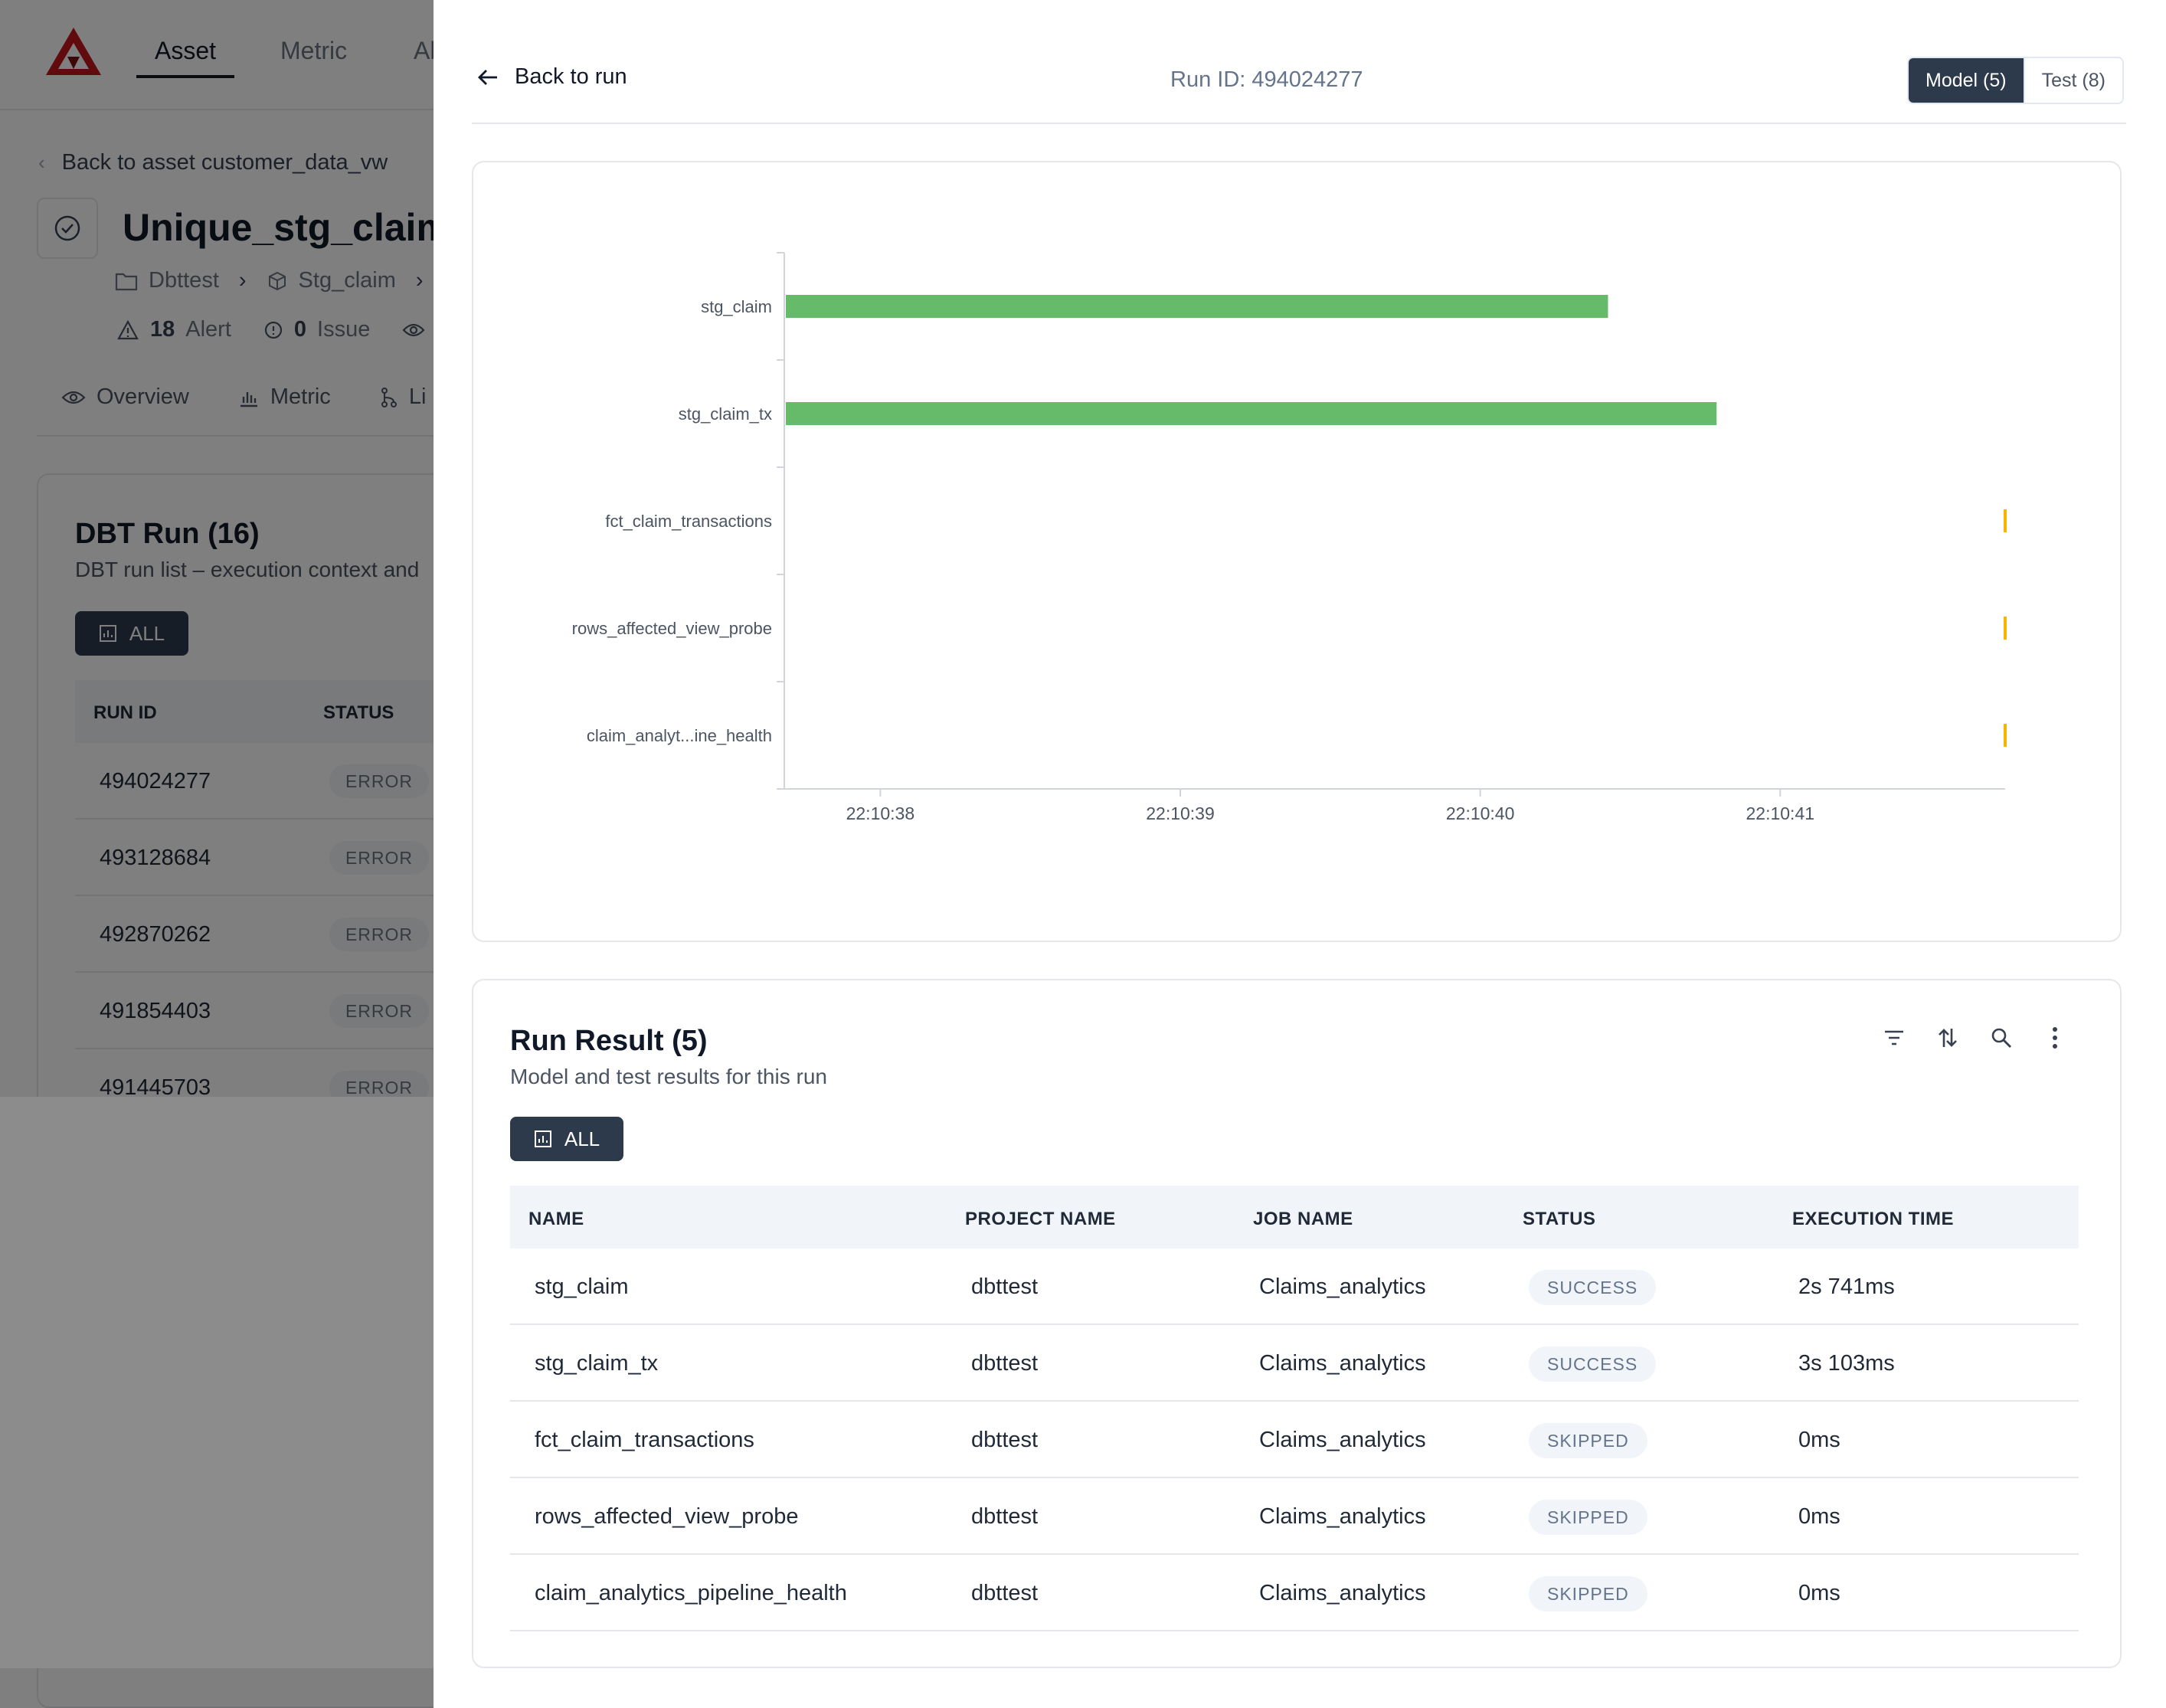 Image resolution: width=2166 pixels, height=1708 pixels. I want to click on run-result-title: Run Result (5), so click(609, 1041).